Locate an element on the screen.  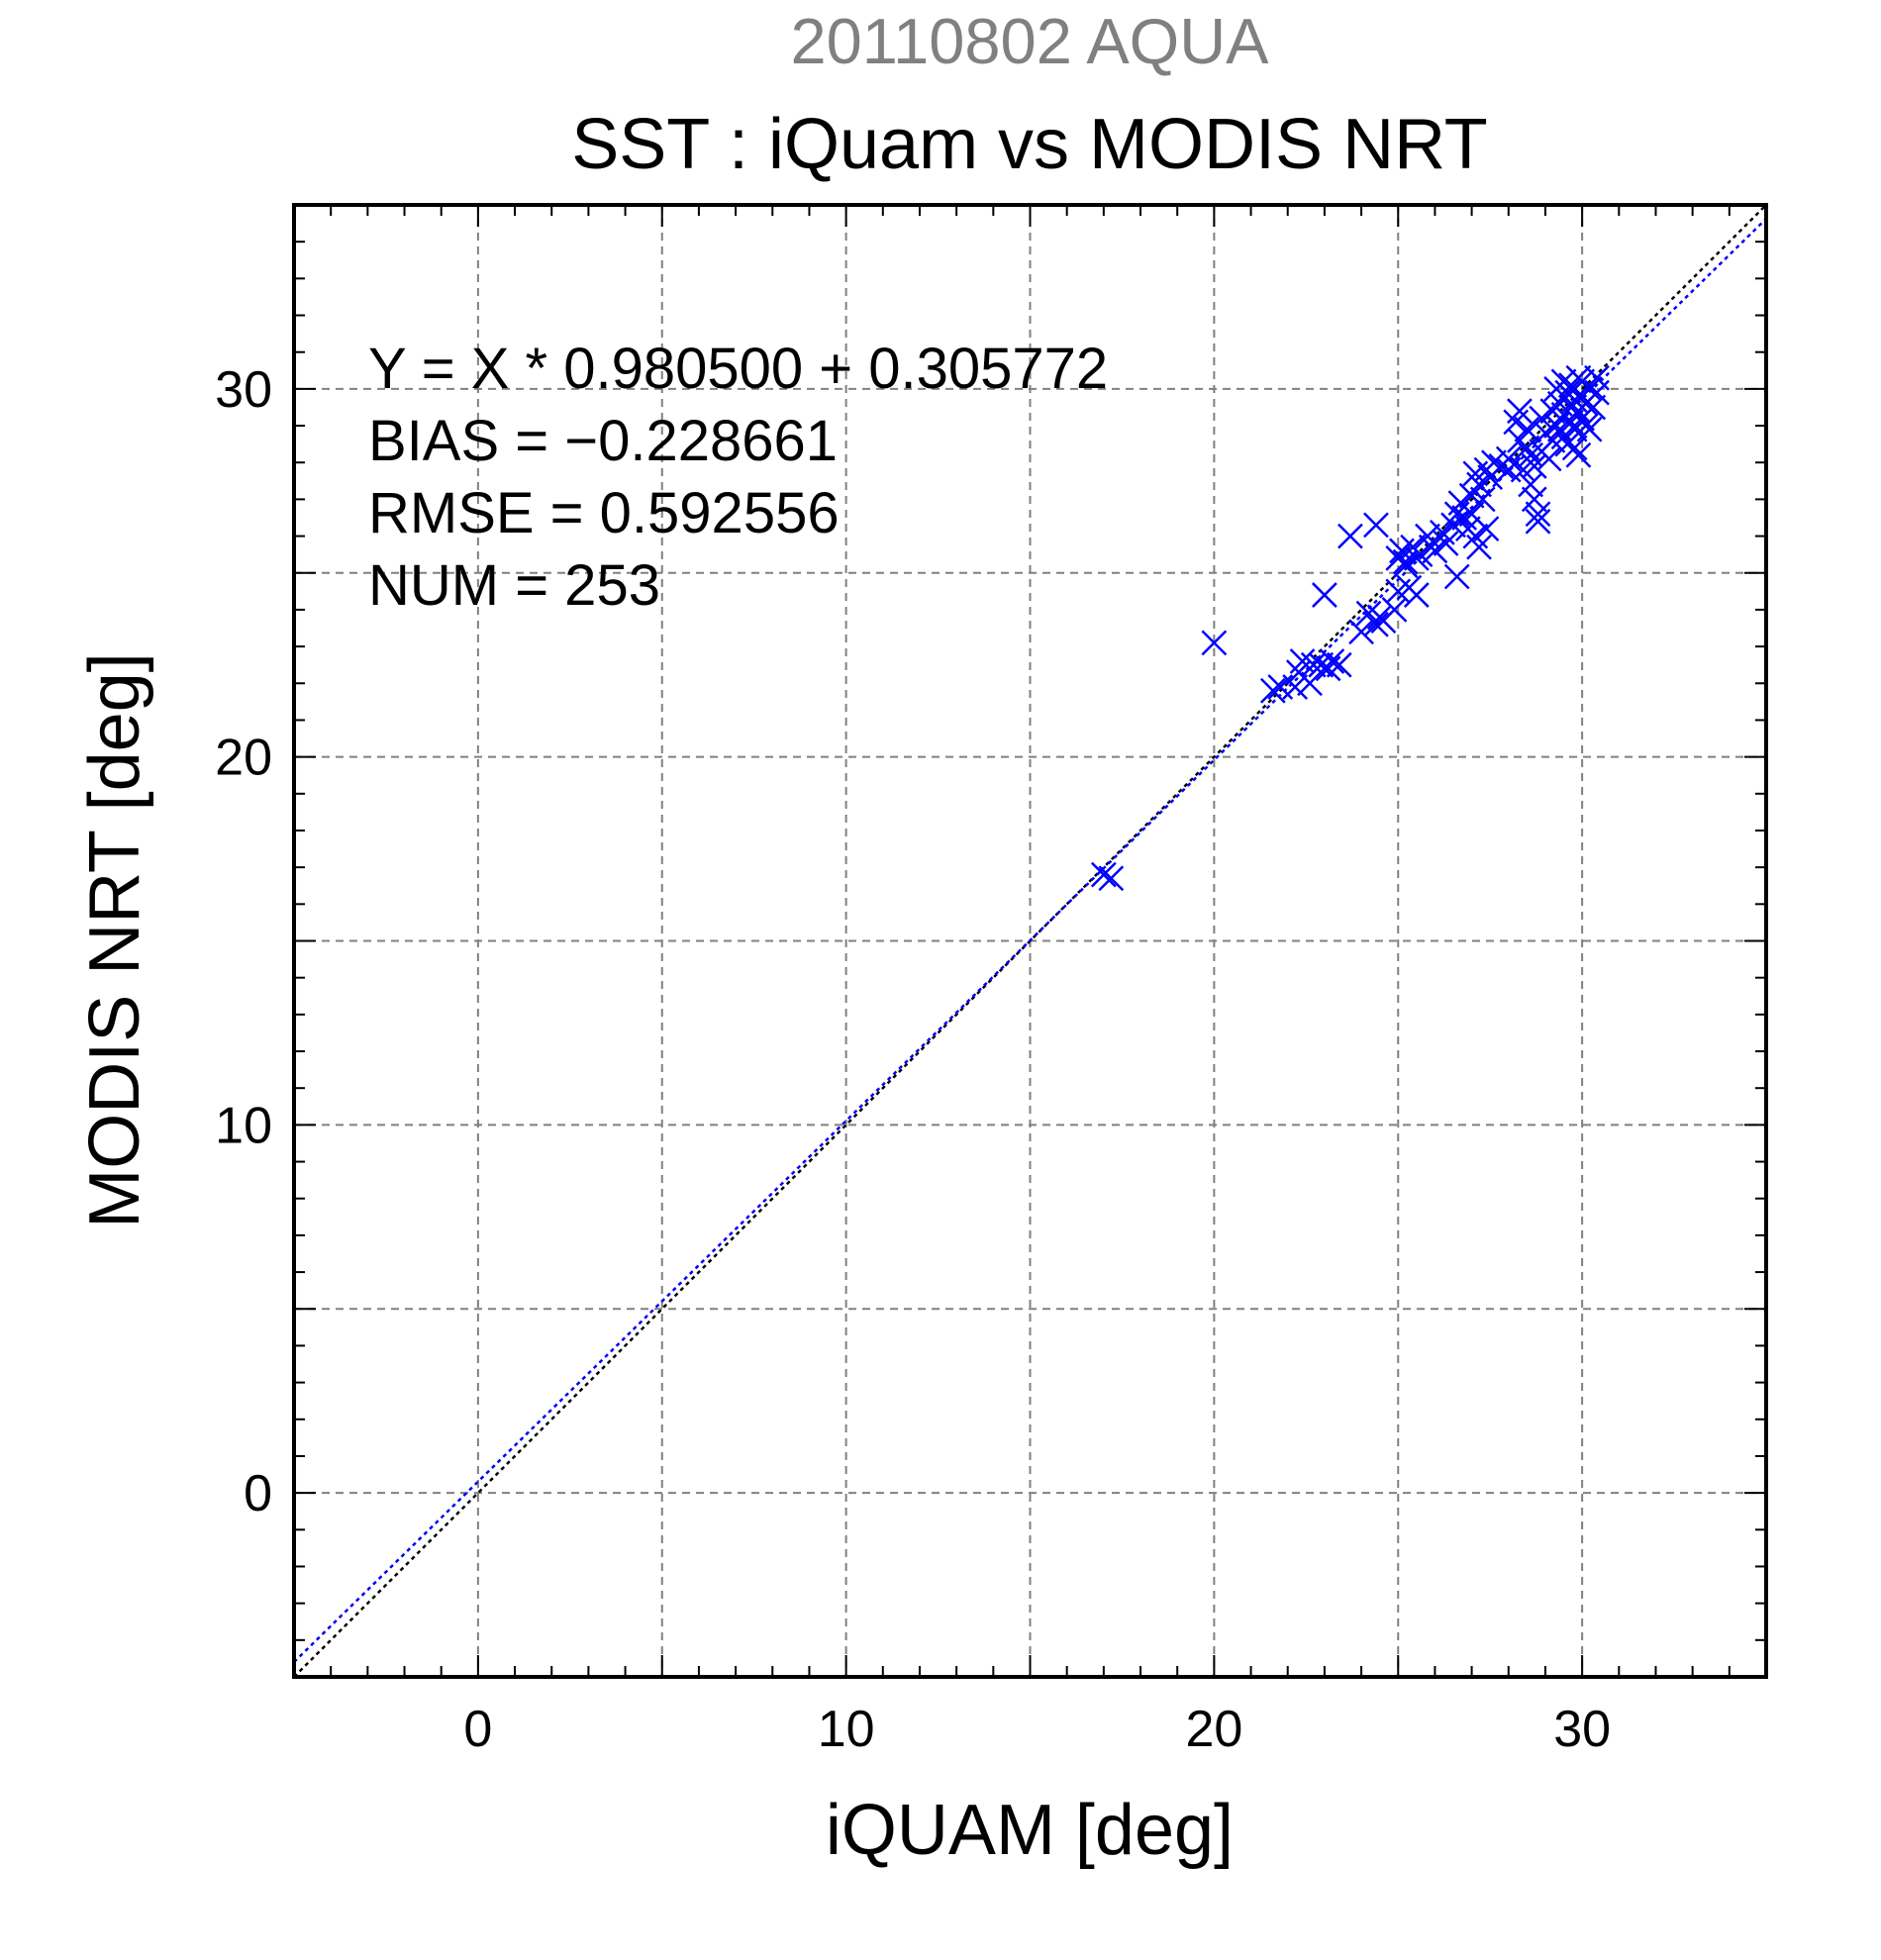
data-points is located at coordinates (1350, 628).